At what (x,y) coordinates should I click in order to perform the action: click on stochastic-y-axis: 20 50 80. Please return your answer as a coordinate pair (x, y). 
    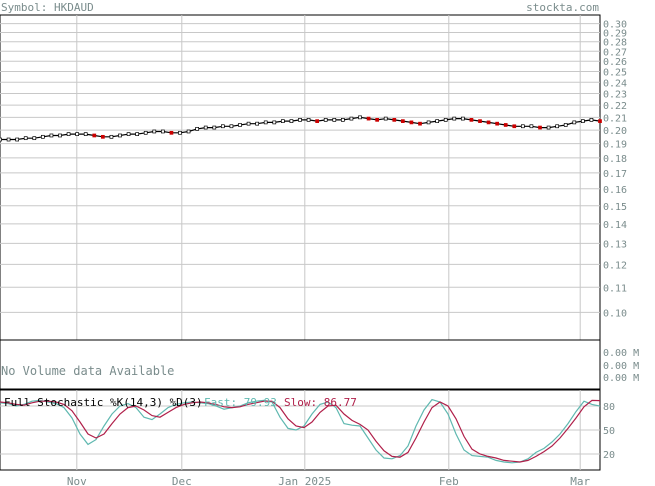
    Looking at the image, I should click on (609, 431).